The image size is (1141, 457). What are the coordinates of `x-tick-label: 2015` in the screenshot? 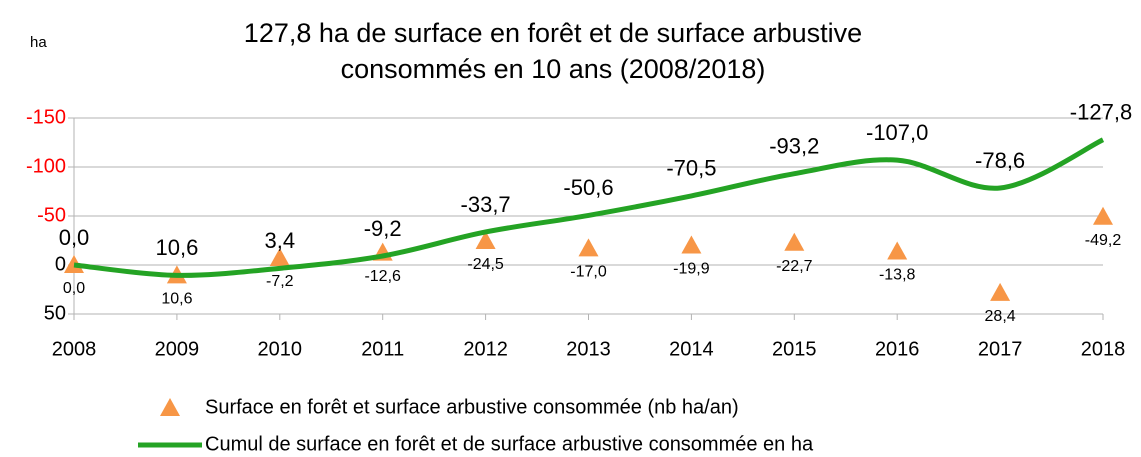 It's located at (794, 349).